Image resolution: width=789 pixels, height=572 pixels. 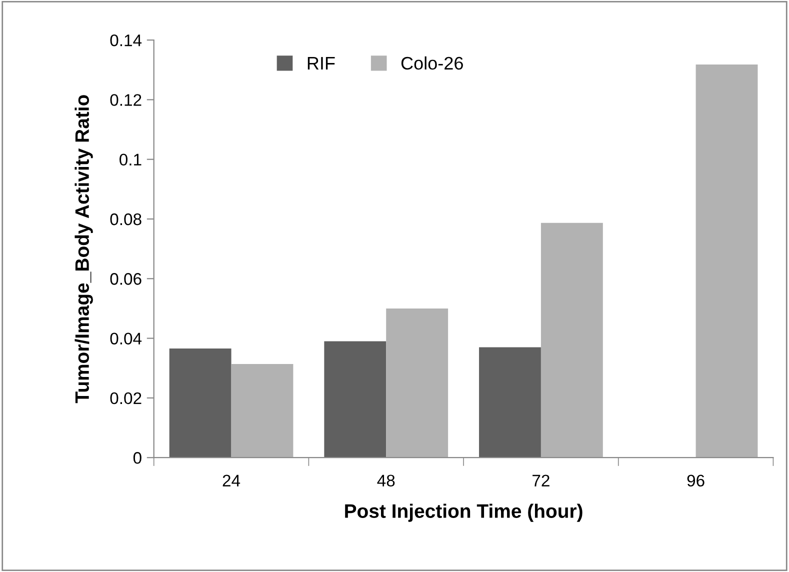 What do you see at coordinates (137, 458) in the screenshot?
I see `y-tick-label: 0` at bounding box center [137, 458].